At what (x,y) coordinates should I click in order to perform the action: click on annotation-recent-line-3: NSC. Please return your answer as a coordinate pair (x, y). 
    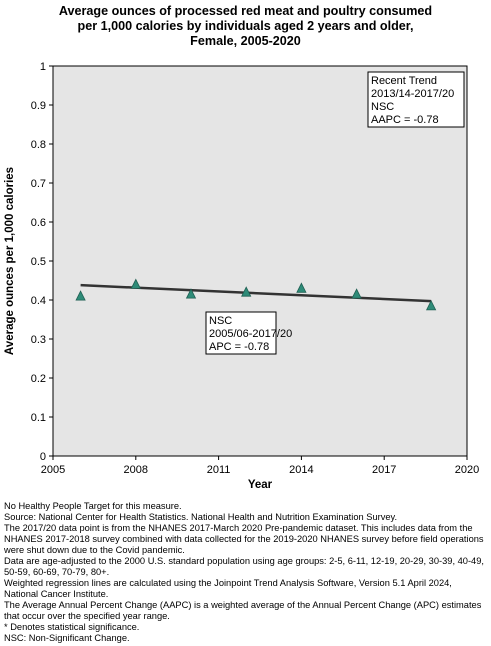
    Looking at the image, I should click on (382, 107).